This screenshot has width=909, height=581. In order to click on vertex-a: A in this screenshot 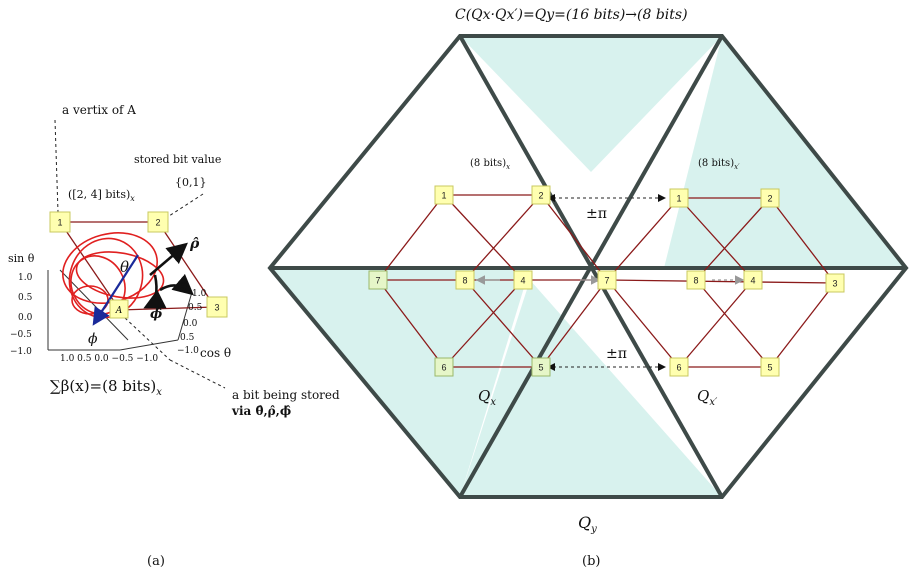, I will do `click(119, 309)`.